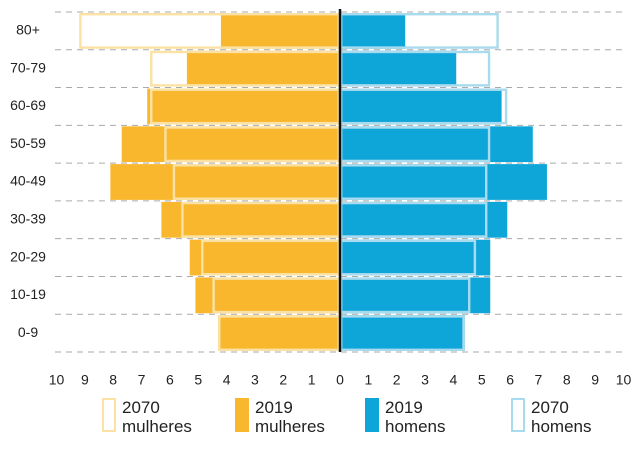 This screenshot has width=634, height=462. I want to click on legend-item: 2070 homens, so click(566, 417).